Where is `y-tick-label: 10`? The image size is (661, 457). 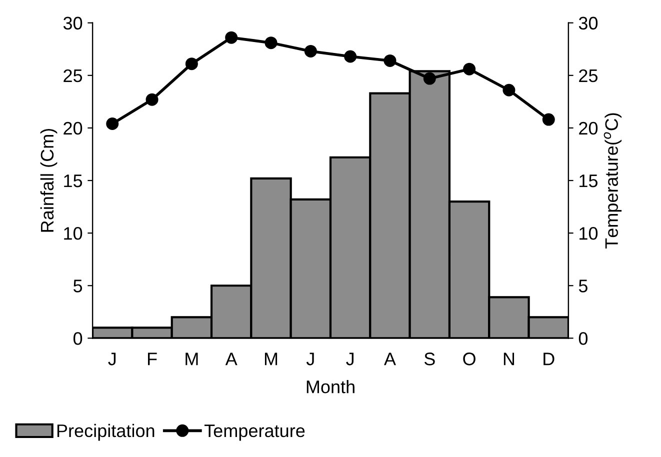 y-tick-label: 10 is located at coordinates (73, 233).